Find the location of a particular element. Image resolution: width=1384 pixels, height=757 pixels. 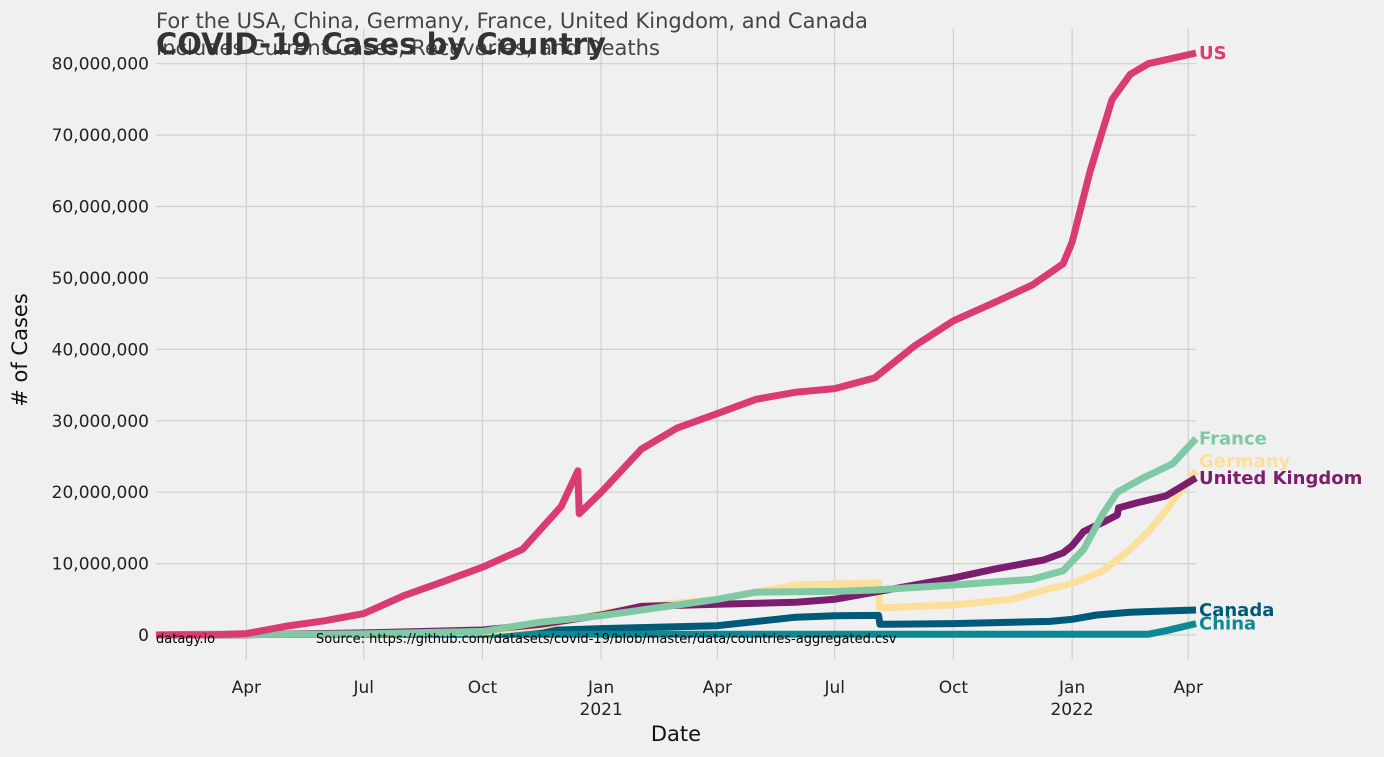

y-tick-label: 70,000,000 is located at coordinates (100, 136).